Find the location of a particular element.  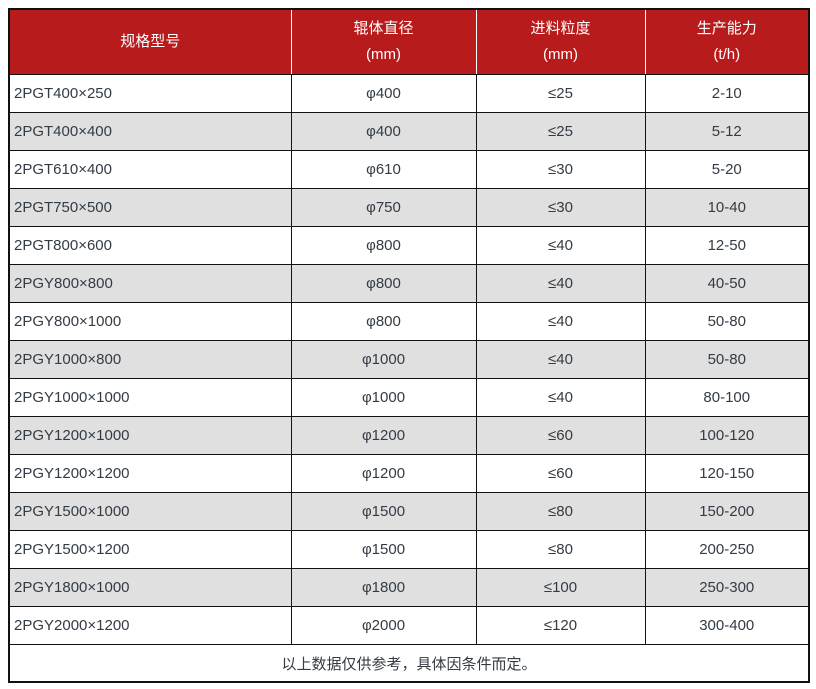

cell-roller-diameter: φ1800 is located at coordinates (383, 587).